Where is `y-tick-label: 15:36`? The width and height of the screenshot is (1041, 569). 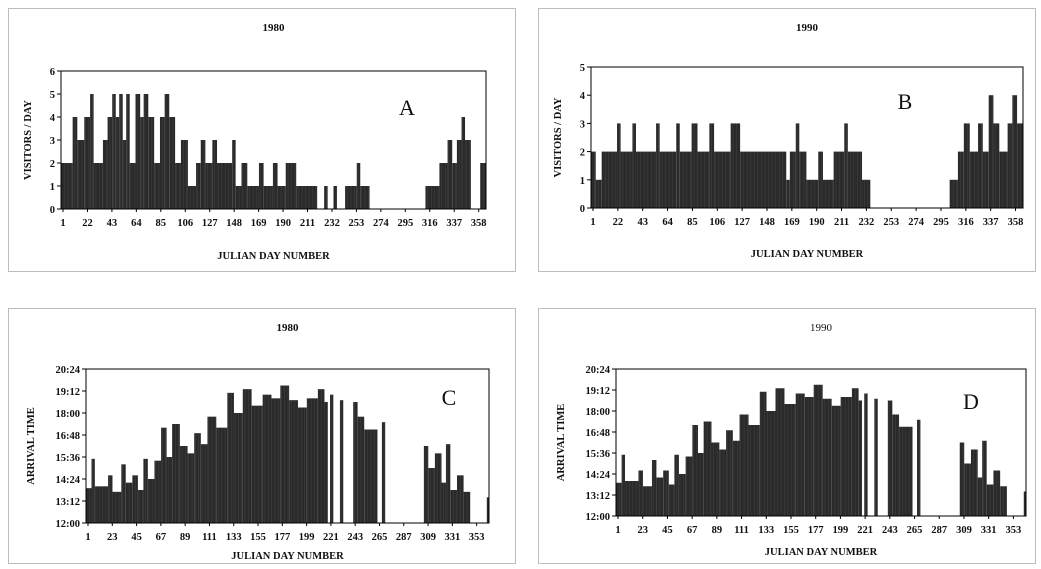
y-tick-label: 15:36 is located at coordinates (598, 454).